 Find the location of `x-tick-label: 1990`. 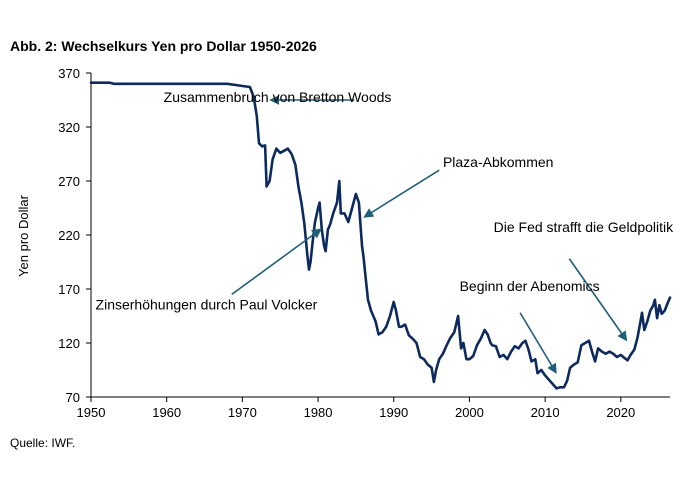

x-tick-label: 1990 is located at coordinates (393, 412).